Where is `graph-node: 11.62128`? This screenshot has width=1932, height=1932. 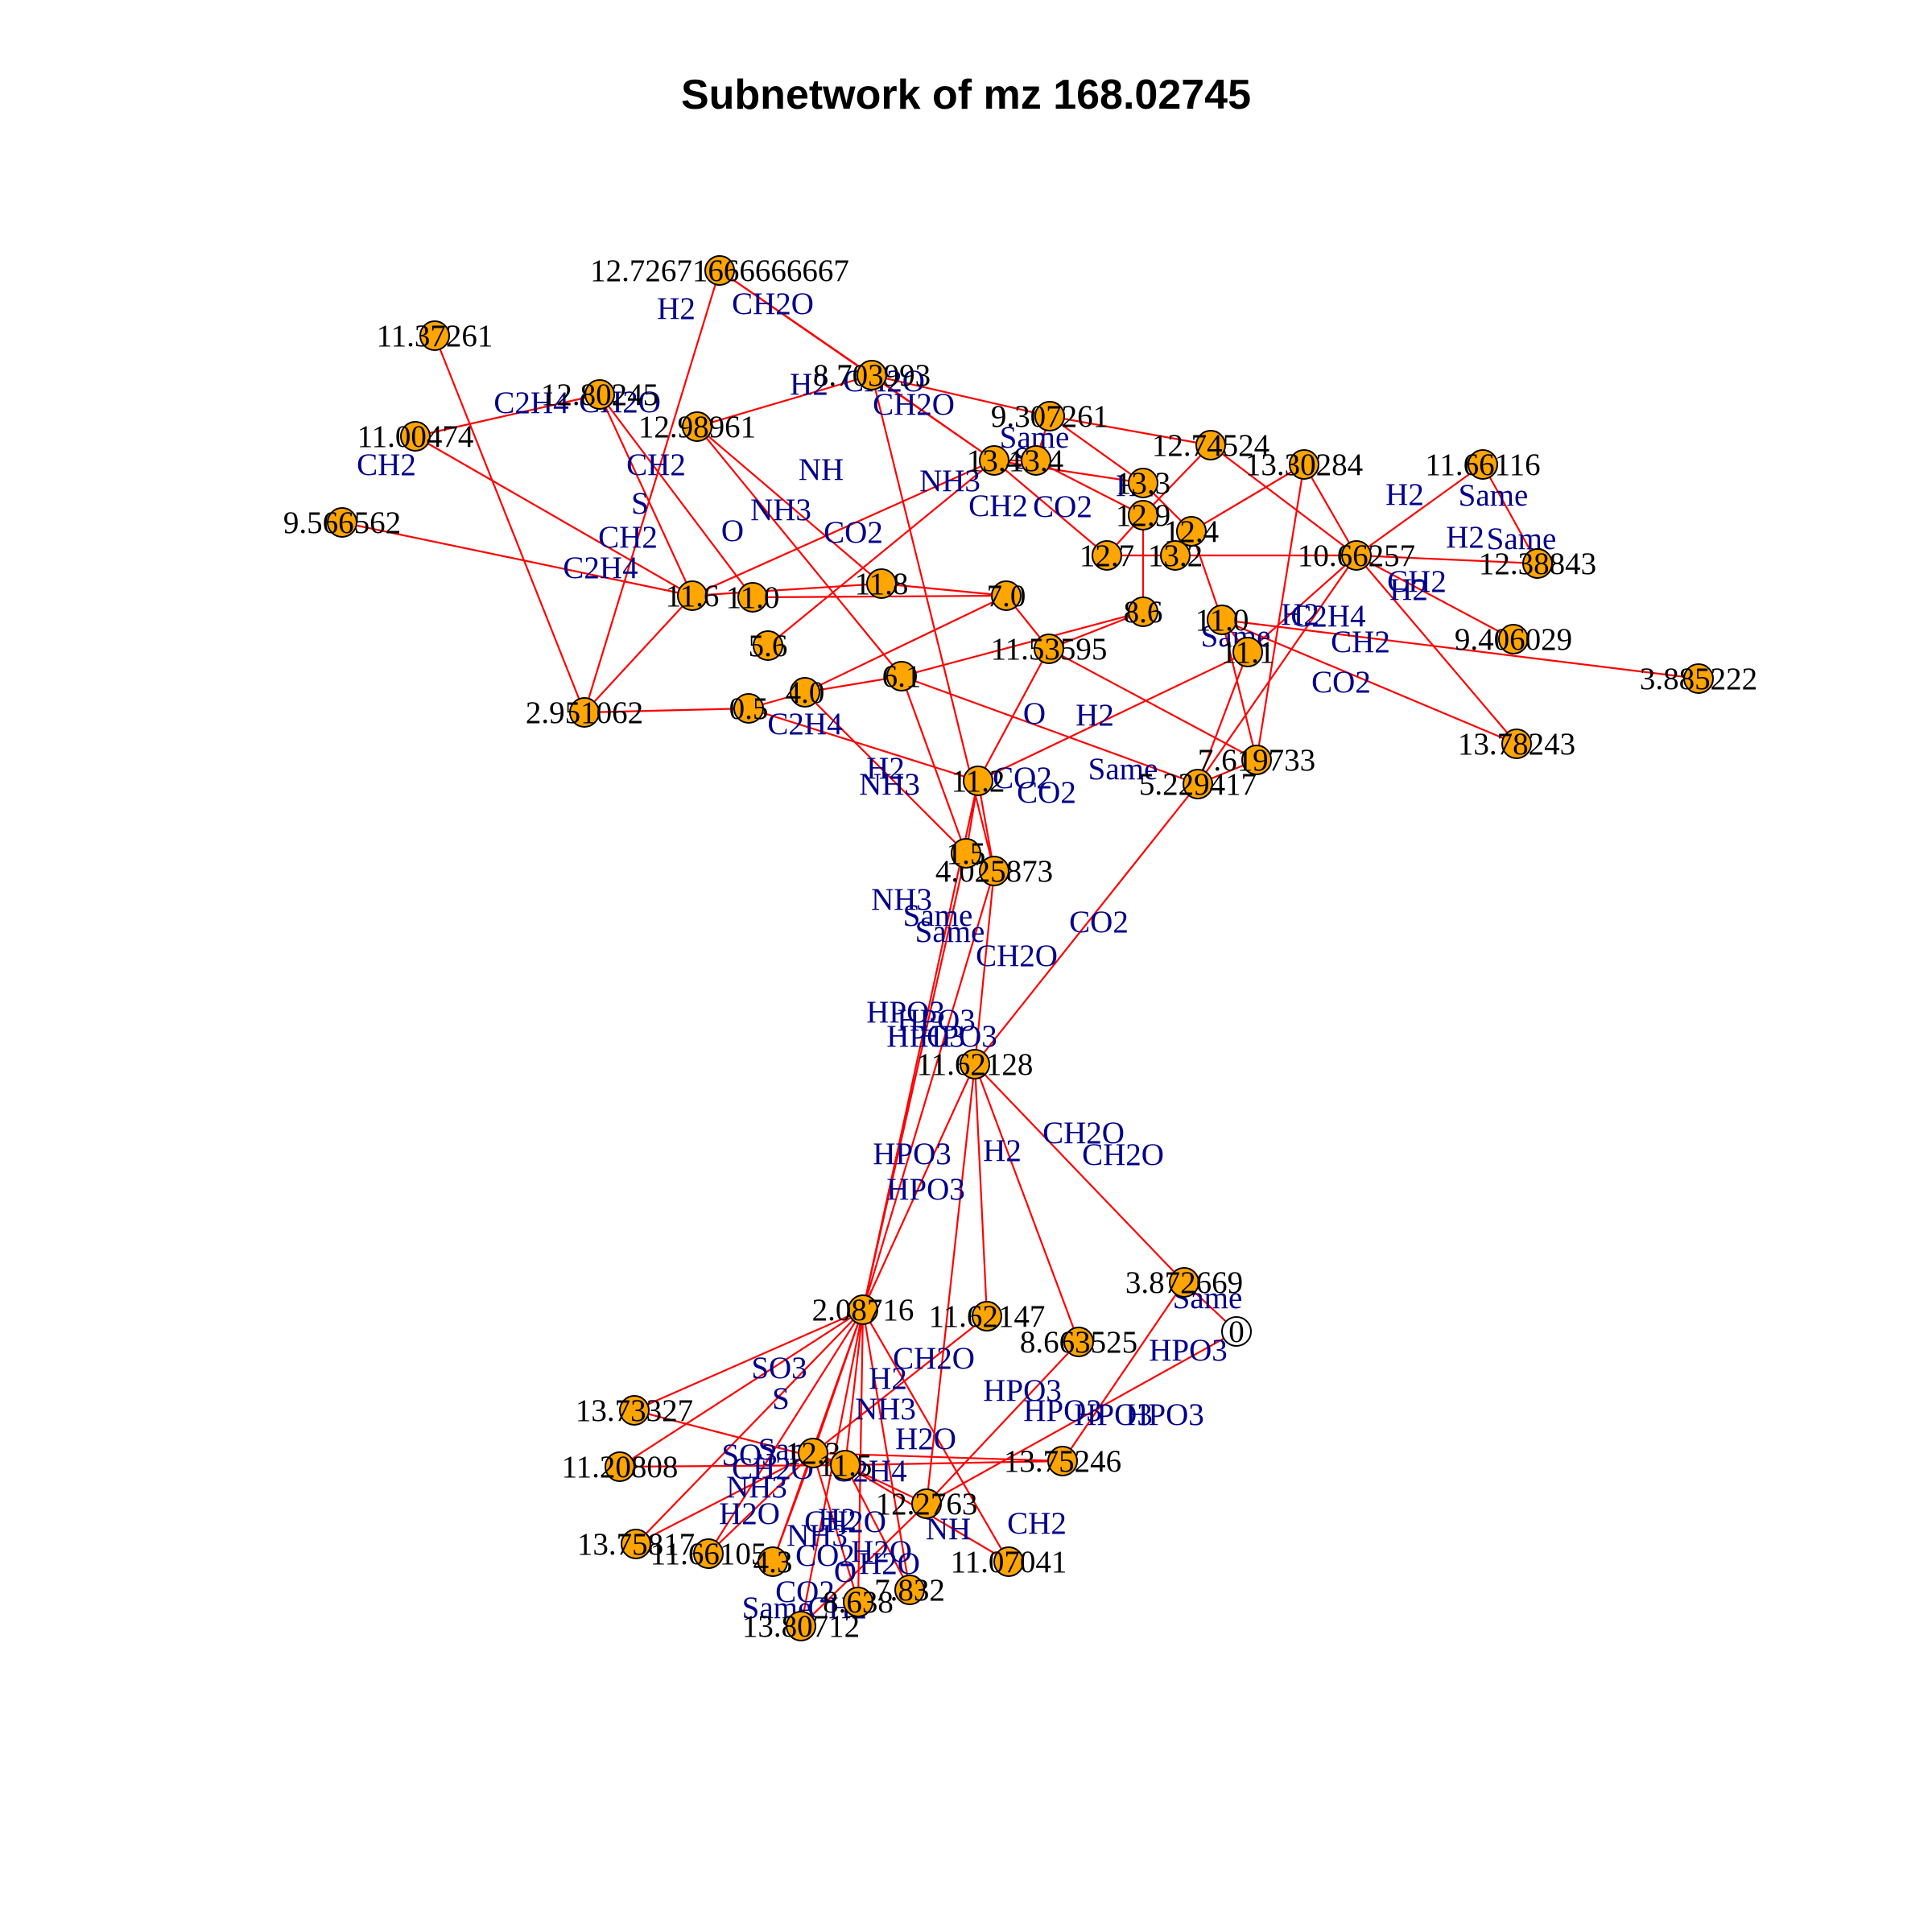
graph-node: 11.62128 is located at coordinates (975, 1064).